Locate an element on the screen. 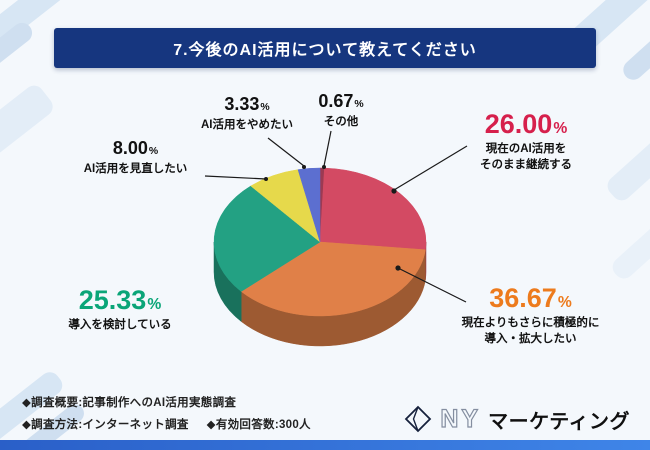 This screenshot has width=650, height=450. callout-continue: 26.00% 現在のAI活用を そのまま継続する is located at coordinates (526, 142).